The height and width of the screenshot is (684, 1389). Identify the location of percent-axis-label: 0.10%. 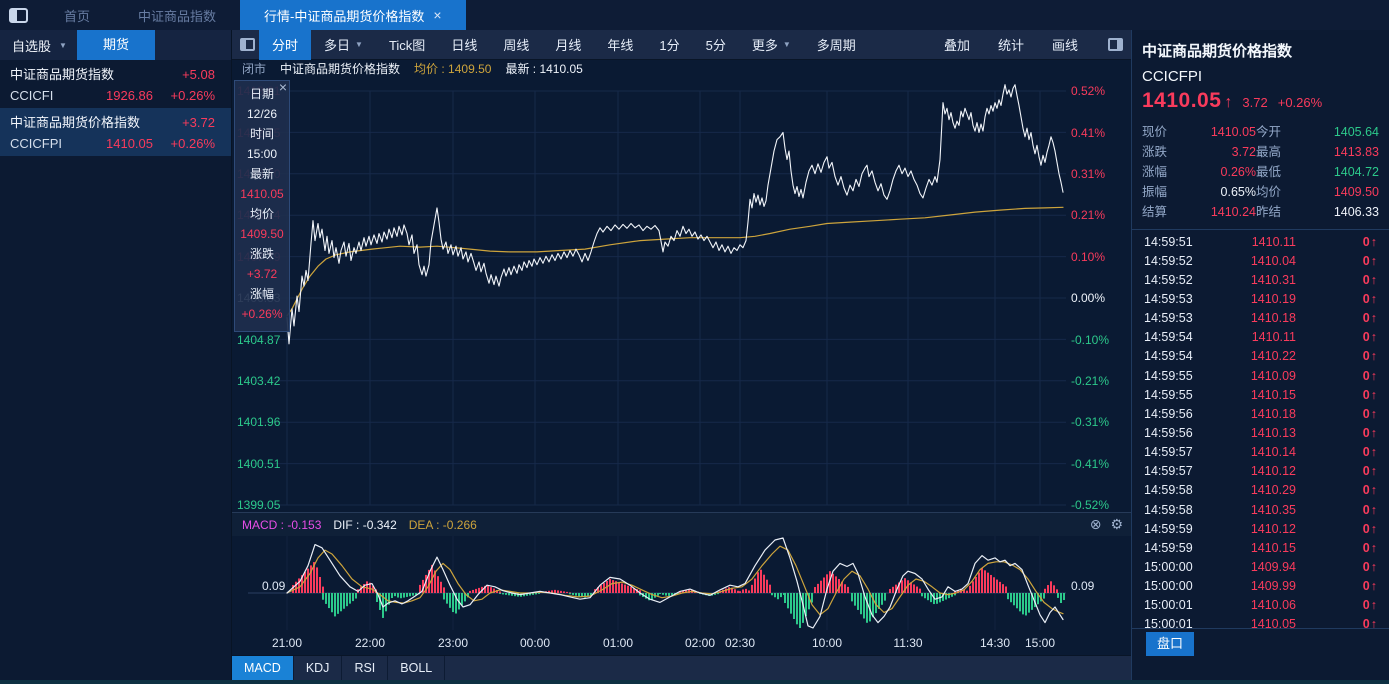
(1088, 257).